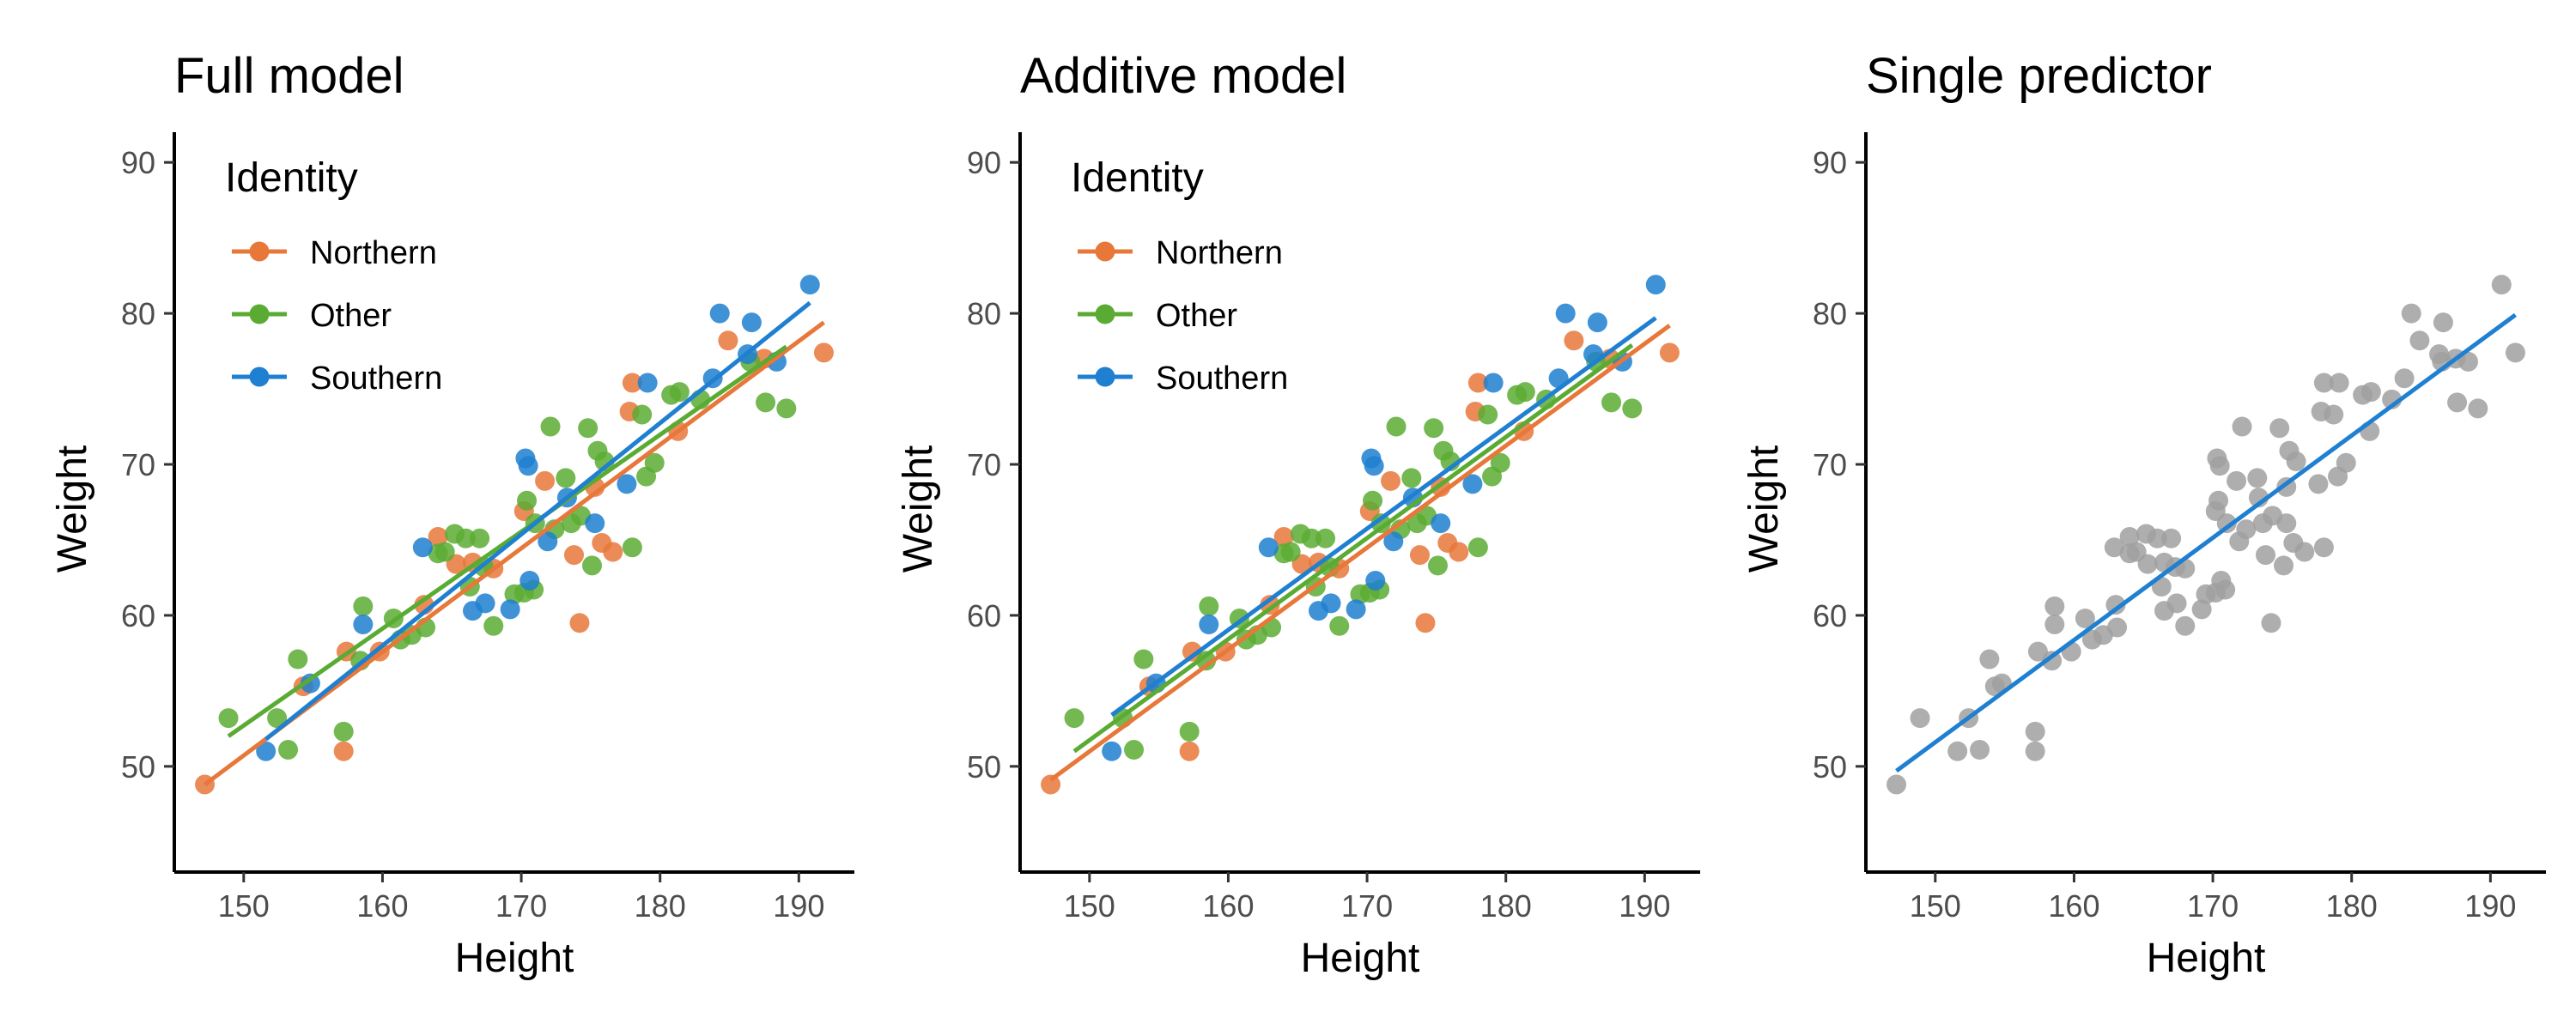 This screenshot has height=1030, width=2576. Describe the element at coordinates (508, 555) in the screenshot. I see `series-other` at that location.